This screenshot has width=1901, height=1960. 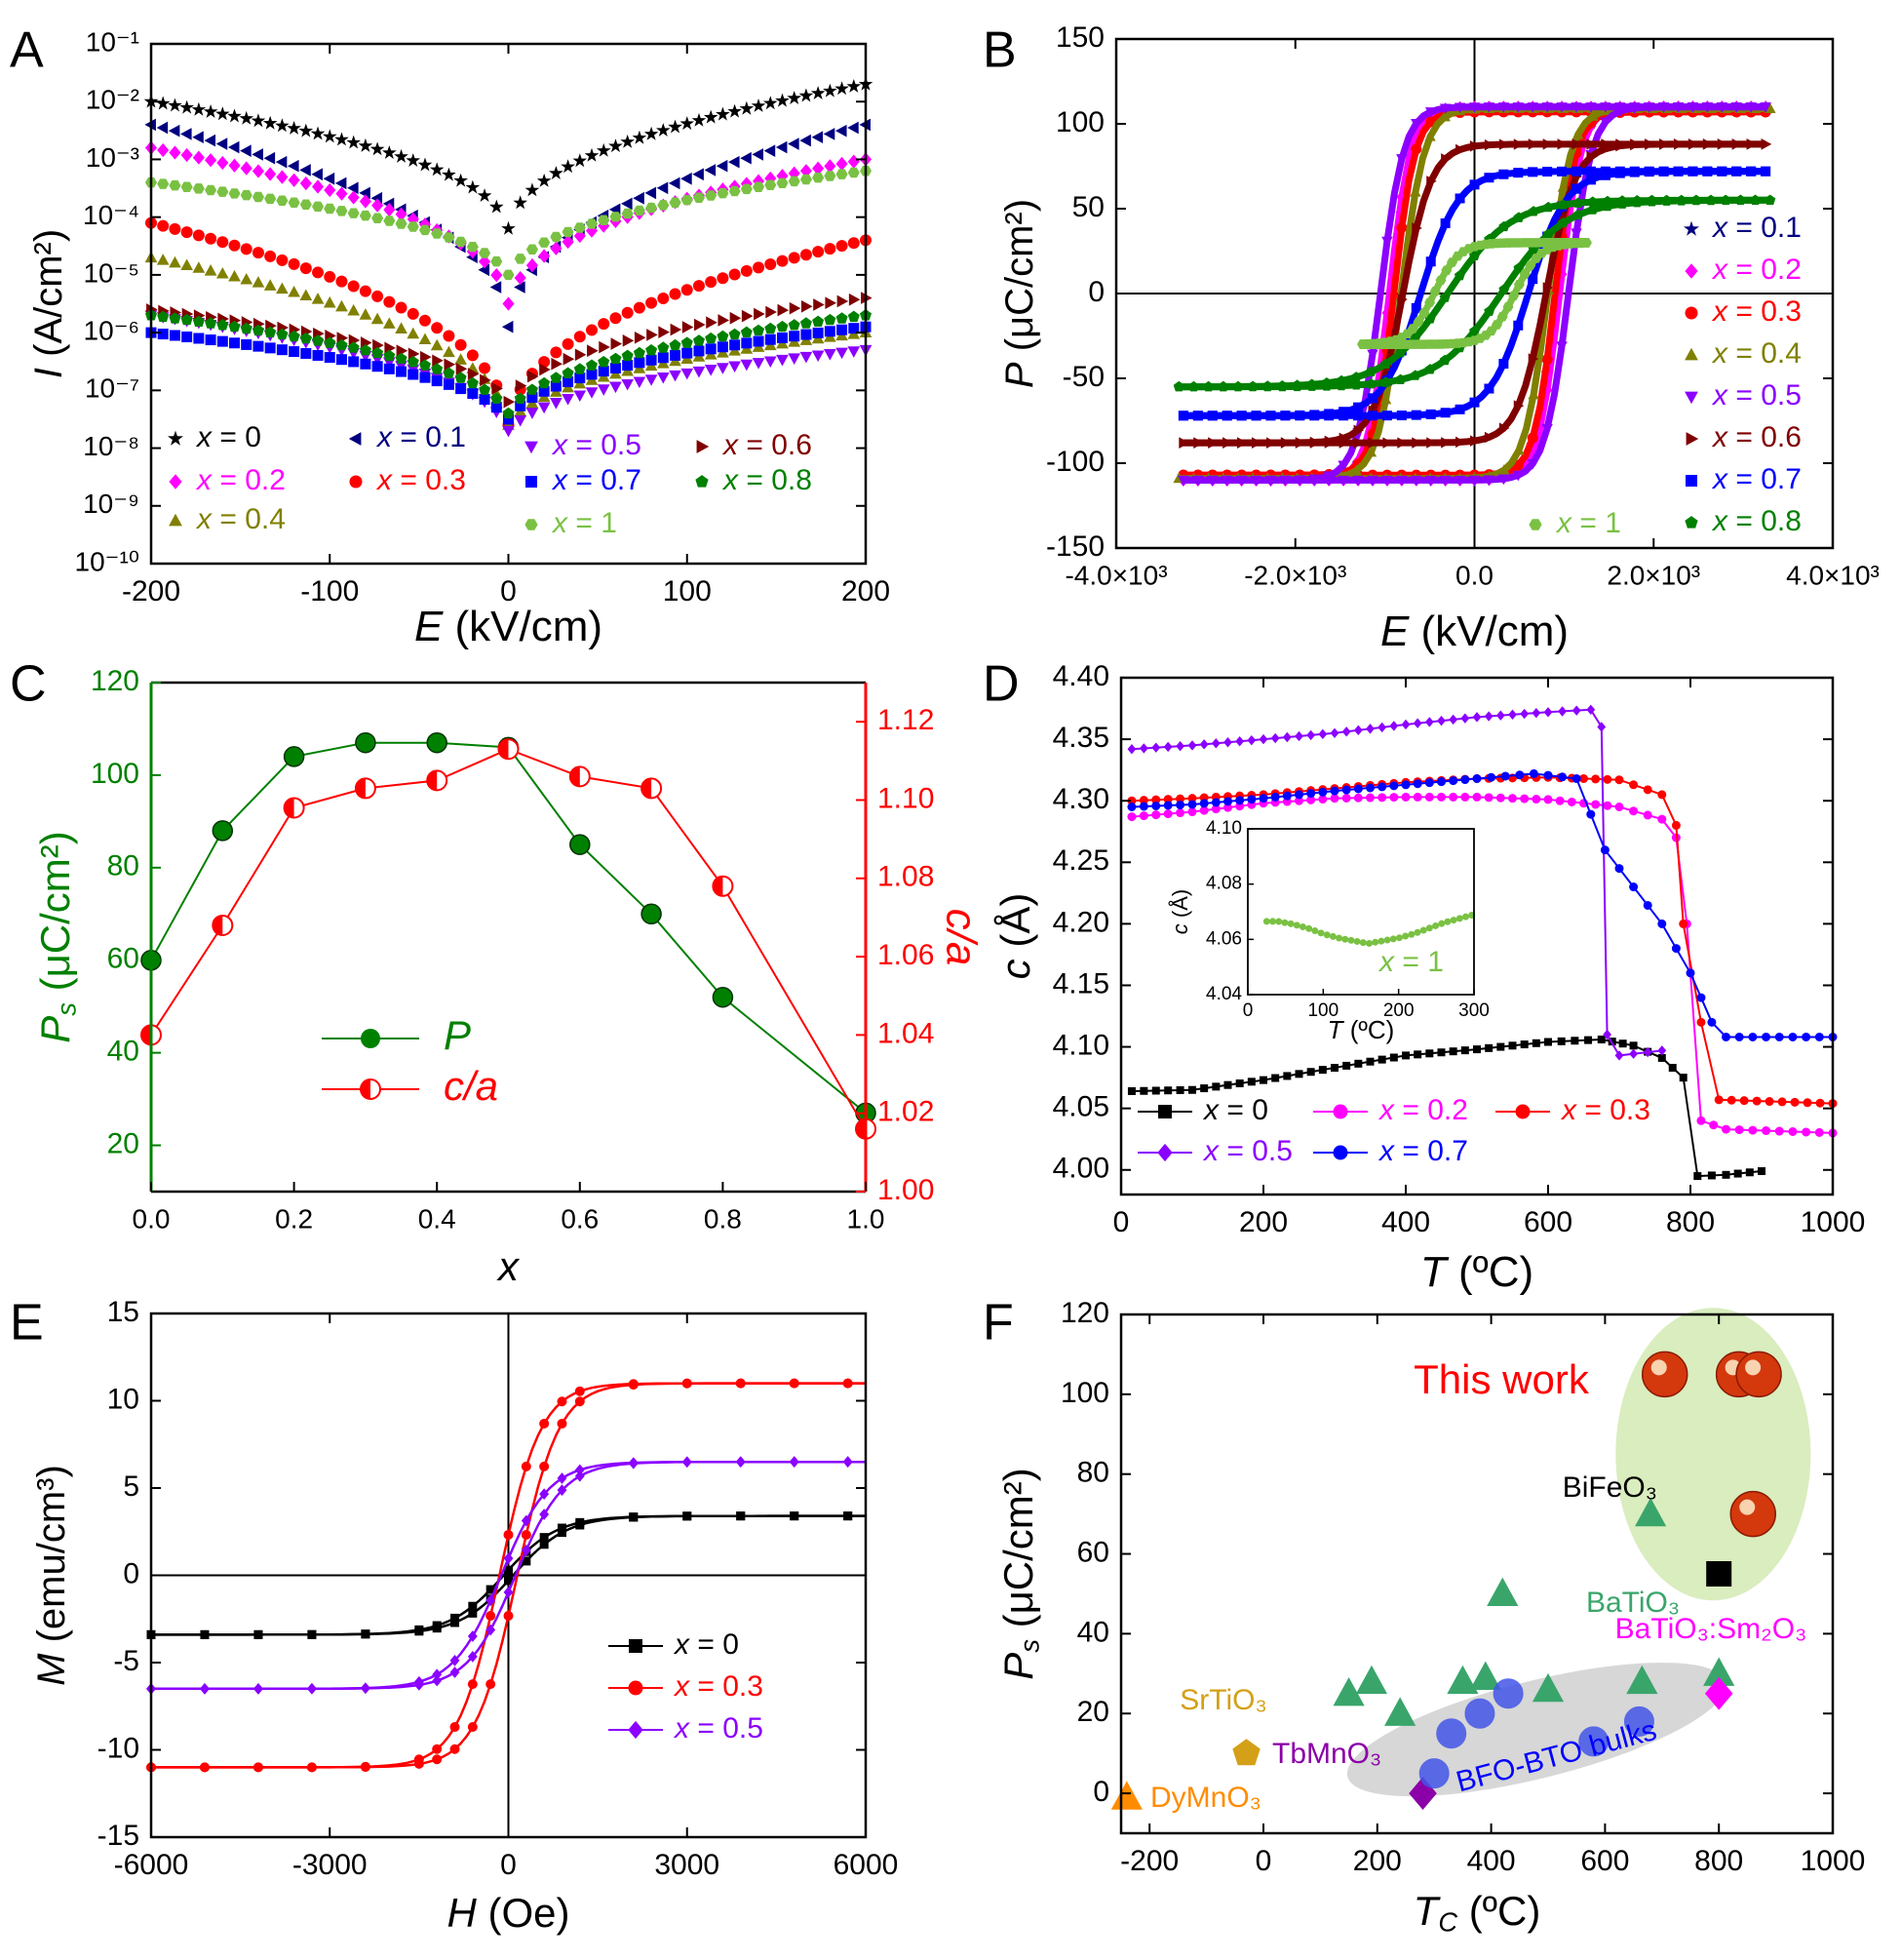 What do you see at coordinates (1075, 546) in the screenshot?
I see `y-tick-label: -150` at bounding box center [1075, 546].